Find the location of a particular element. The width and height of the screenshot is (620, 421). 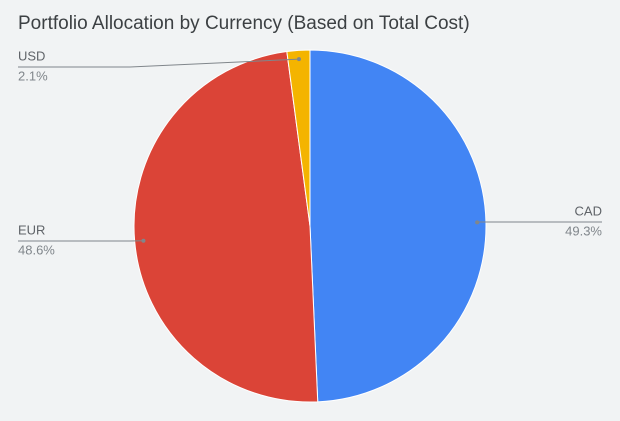

leader-line is located at coordinates (159, 63).